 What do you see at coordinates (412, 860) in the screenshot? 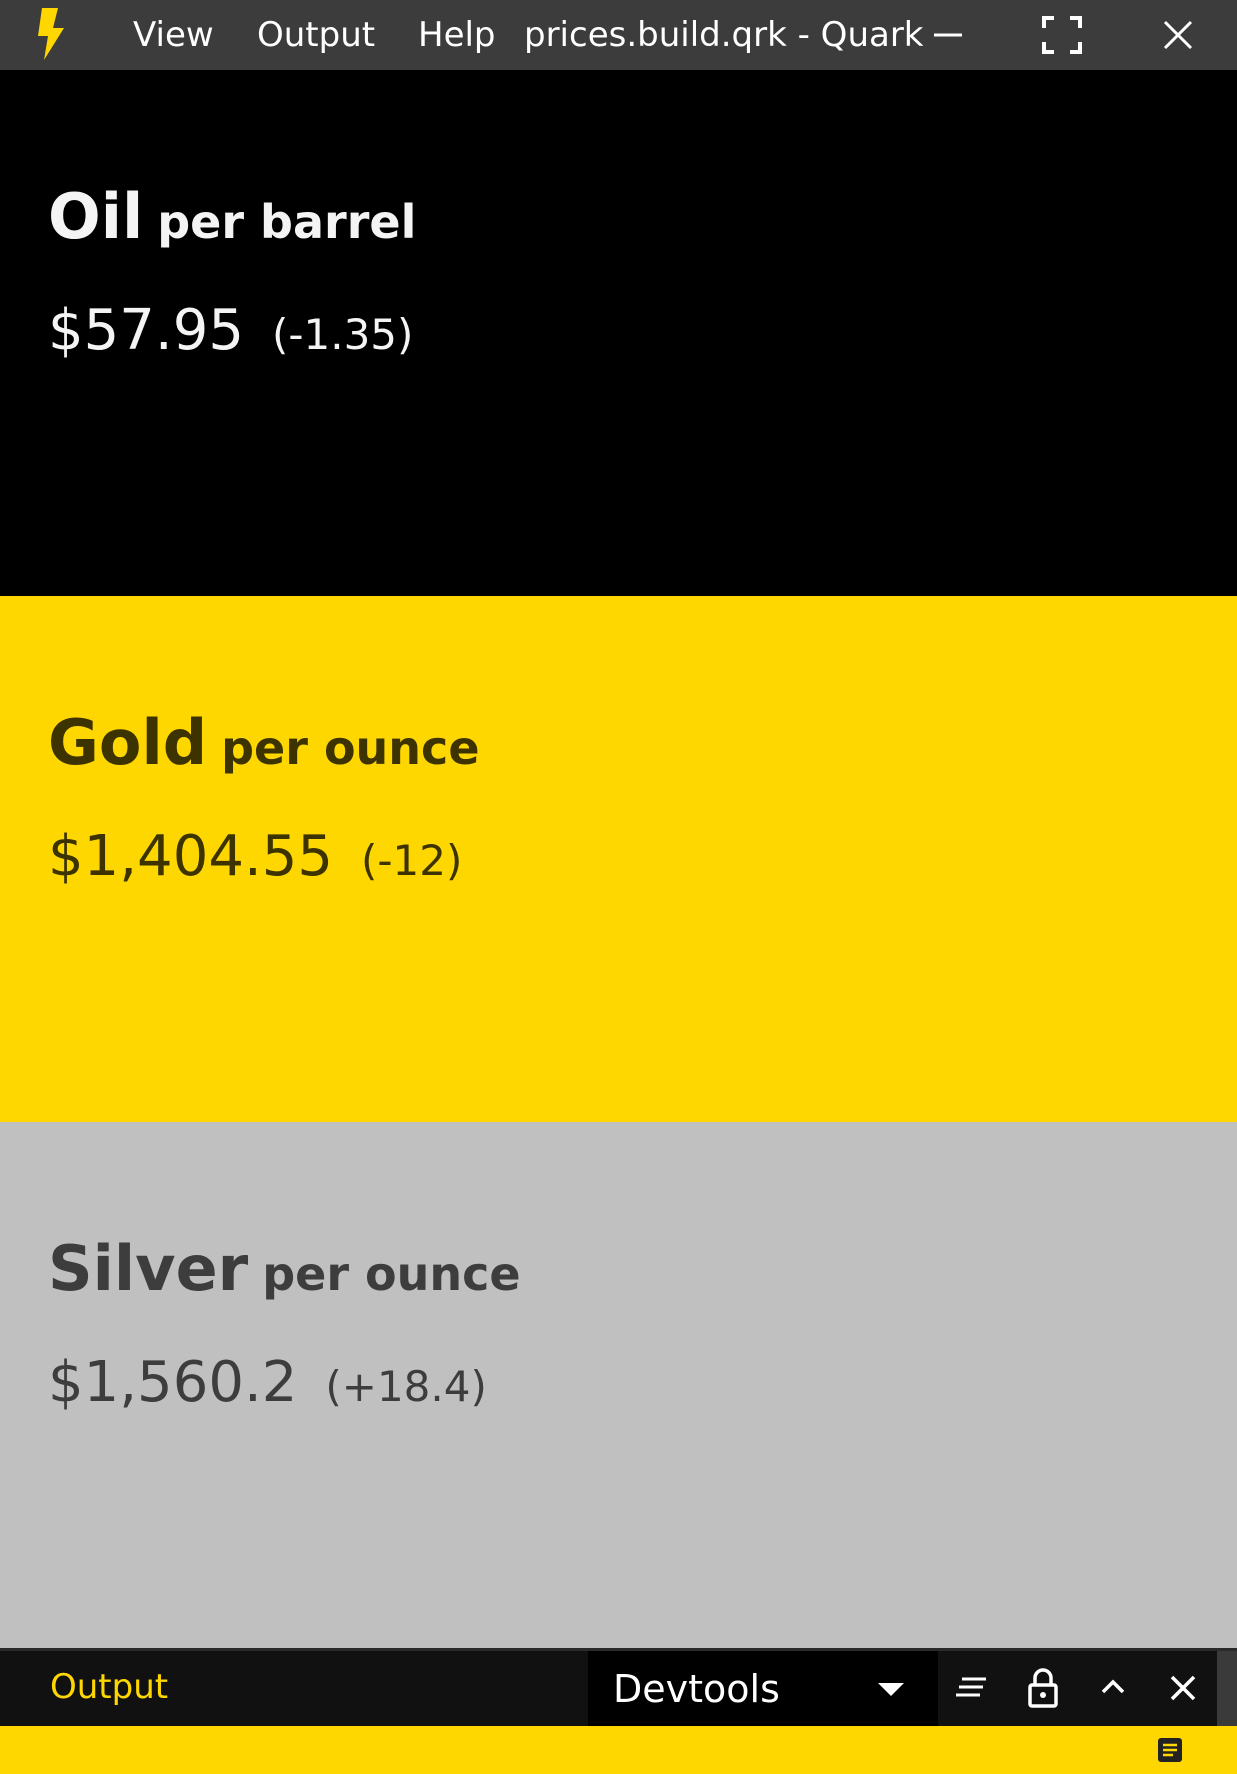
I see `price-change: (-12)` at bounding box center [412, 860].